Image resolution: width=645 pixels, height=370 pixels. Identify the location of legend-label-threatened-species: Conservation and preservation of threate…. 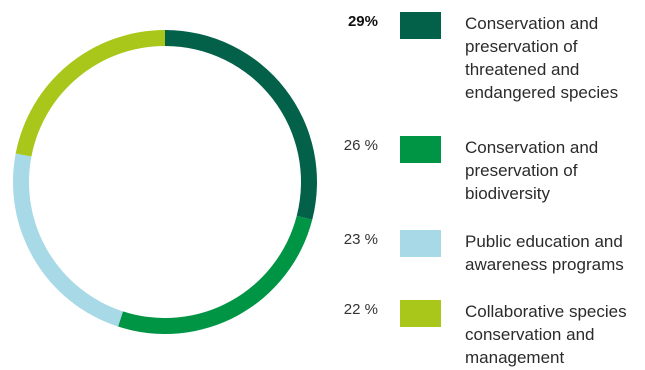
(542, 58).